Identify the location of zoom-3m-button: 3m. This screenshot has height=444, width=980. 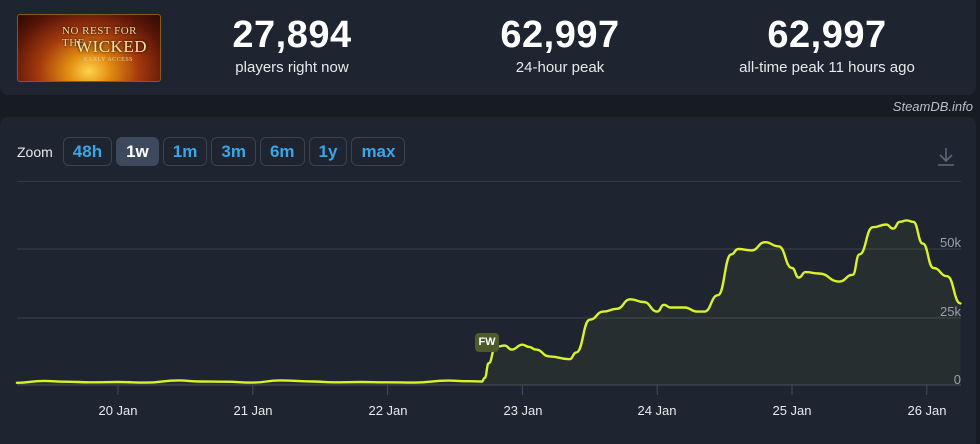
(233, 151).